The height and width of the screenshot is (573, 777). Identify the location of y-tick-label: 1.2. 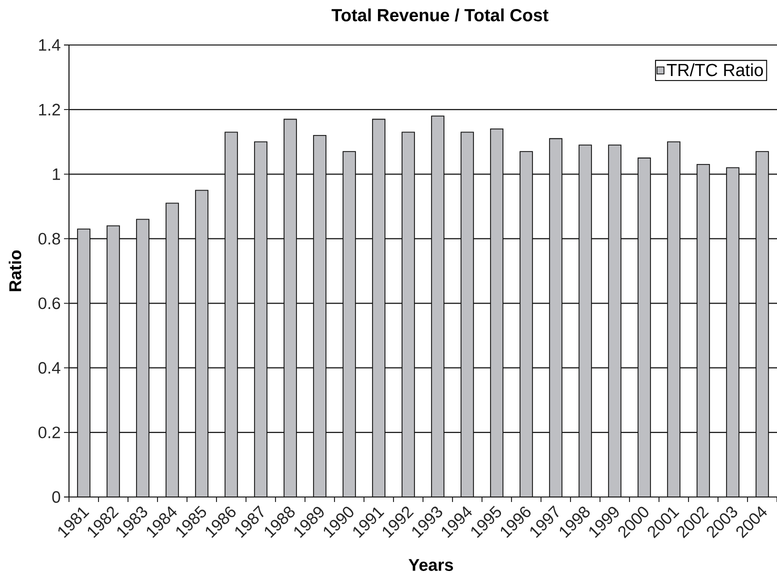
(49, 110).